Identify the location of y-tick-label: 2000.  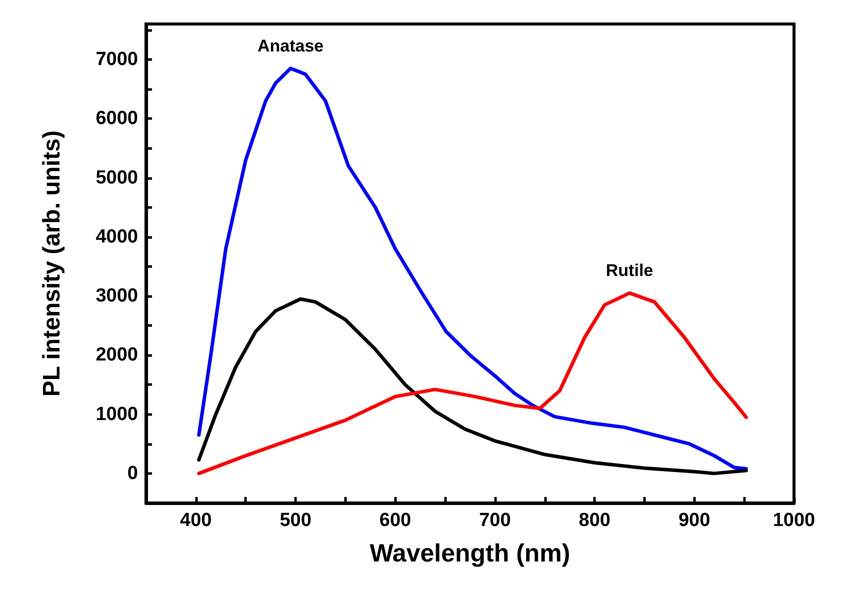
(117, 355).